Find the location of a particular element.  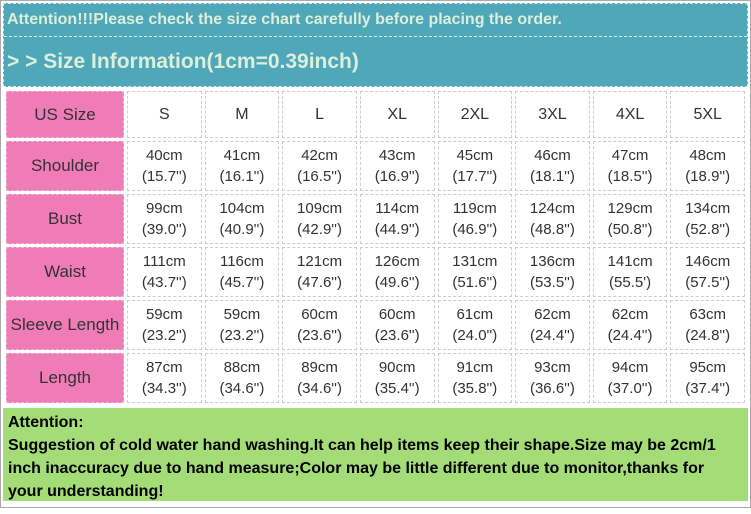

inch-value: (43.7'') is located at coordinates (164, 282).